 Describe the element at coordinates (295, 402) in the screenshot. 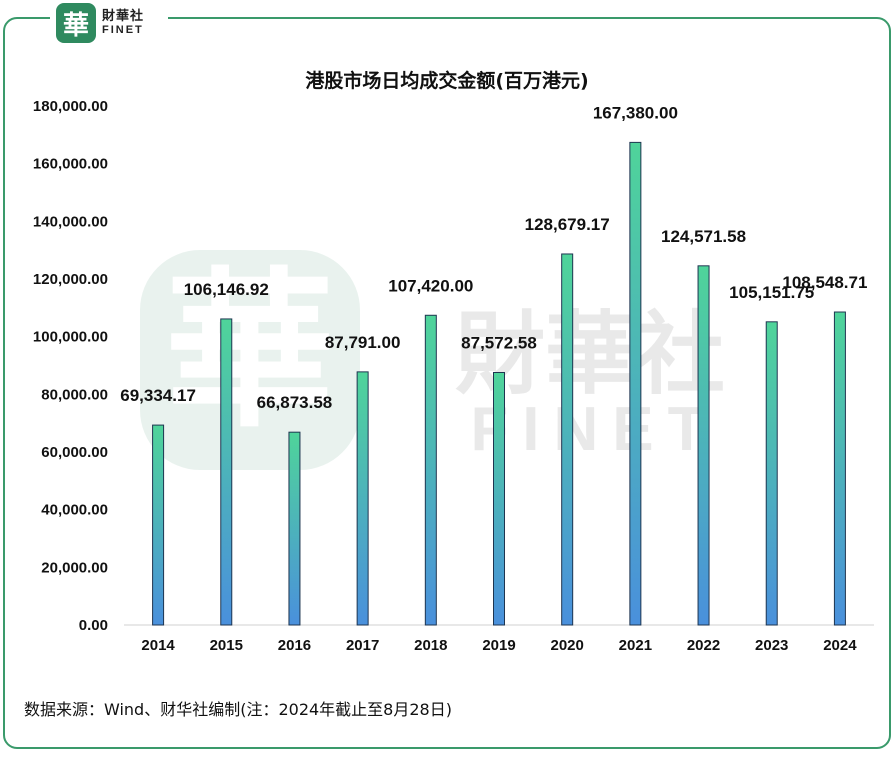

I see `data-label: 66,873.58` at that location.